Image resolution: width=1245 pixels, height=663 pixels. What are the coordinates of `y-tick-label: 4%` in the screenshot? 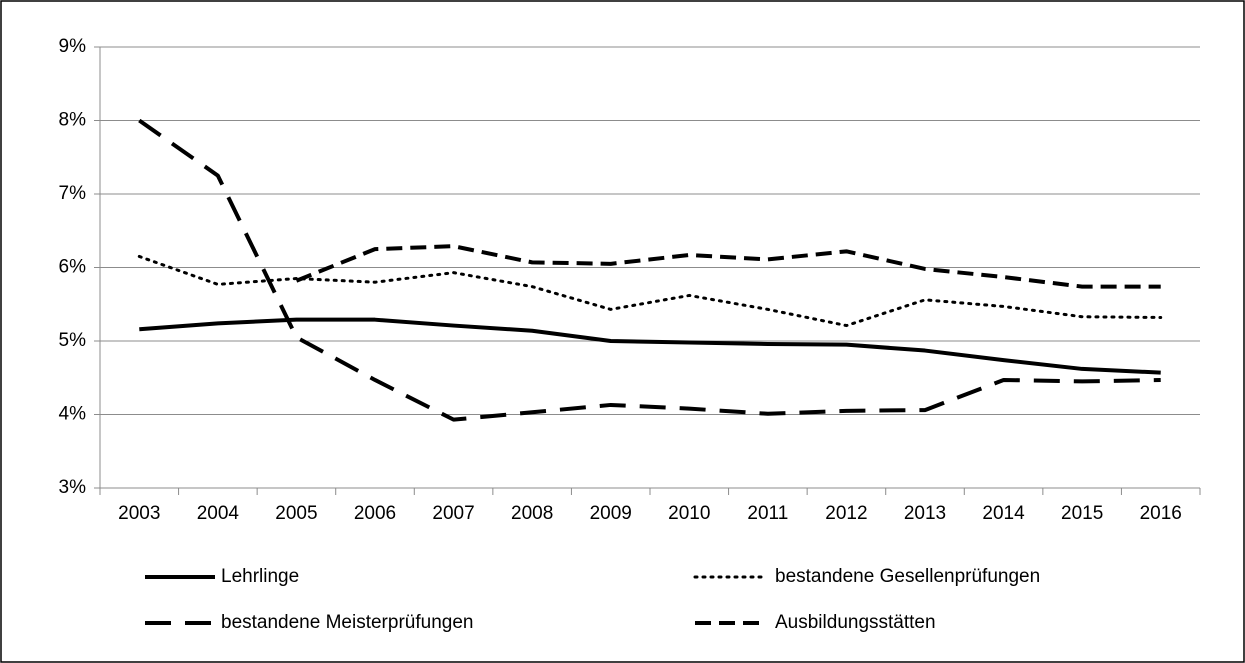 It's located at (73, 414).